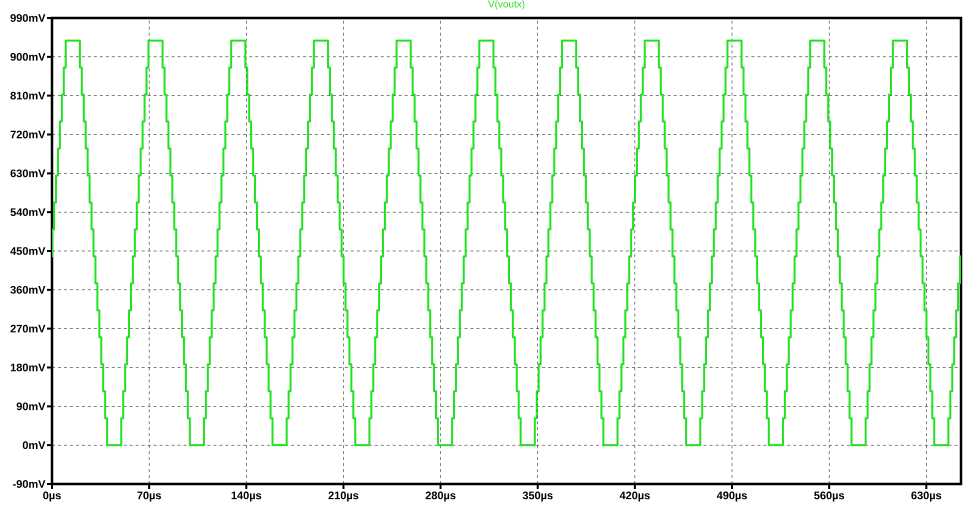 The image size is (980, 510). Describe the element at coordinates (506, 5) in the screenshot. I see `chart-title: V(voutx)` at that location.